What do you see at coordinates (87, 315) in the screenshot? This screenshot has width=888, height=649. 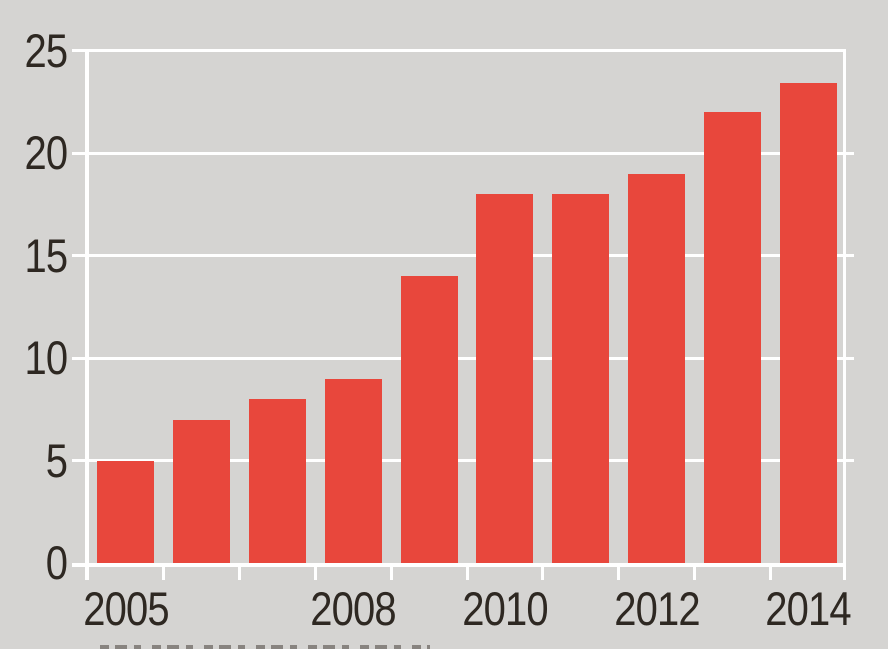 I see `y-axis-line` at bounding box center [87, 315].